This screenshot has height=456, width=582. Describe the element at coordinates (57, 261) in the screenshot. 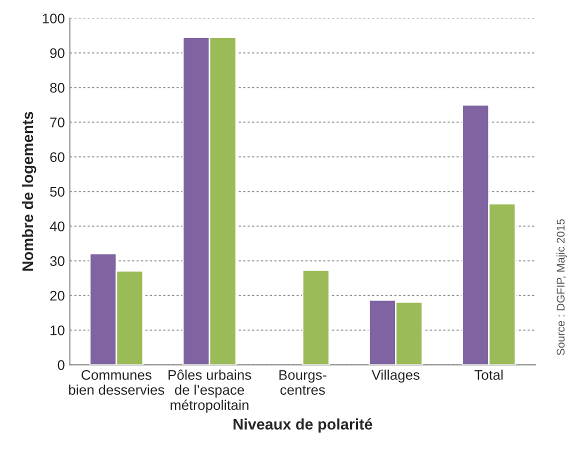

I see `y-tick-label: 30` at that location.